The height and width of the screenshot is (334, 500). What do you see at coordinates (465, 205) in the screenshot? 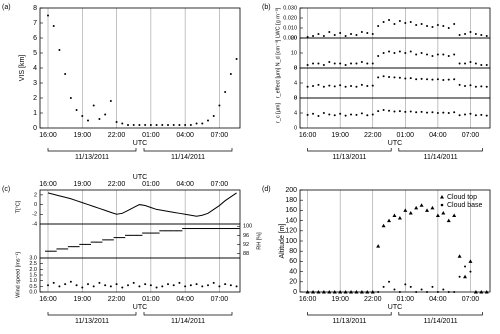
I see `legend-label: Cloud base` at bounding box center [465, 205].